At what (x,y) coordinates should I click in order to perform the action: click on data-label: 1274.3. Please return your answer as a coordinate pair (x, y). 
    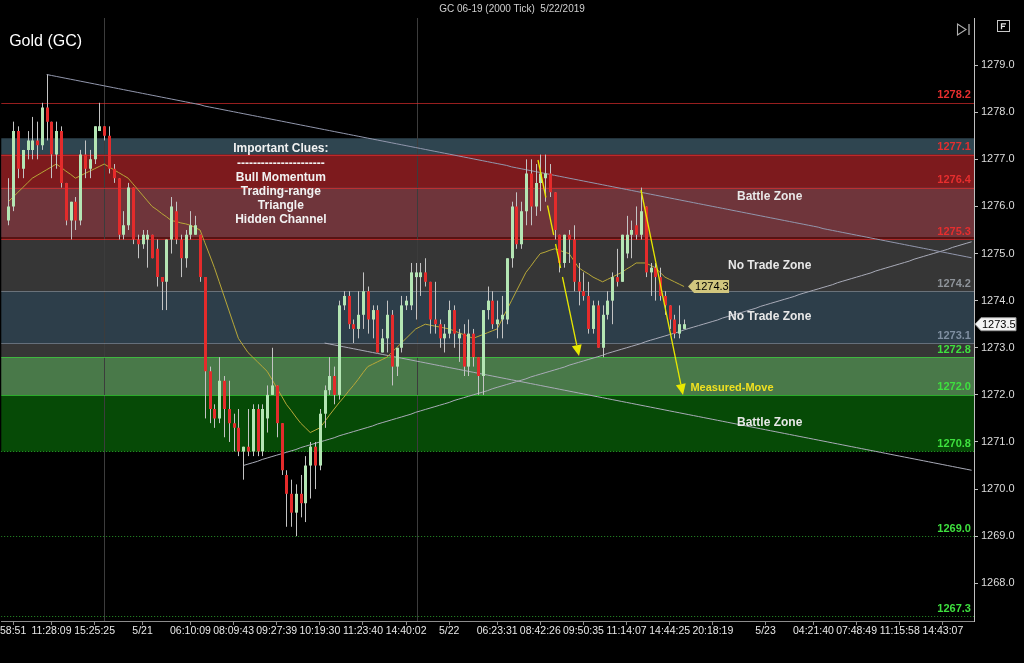
    Looking at the image, I should click on (712, 286).